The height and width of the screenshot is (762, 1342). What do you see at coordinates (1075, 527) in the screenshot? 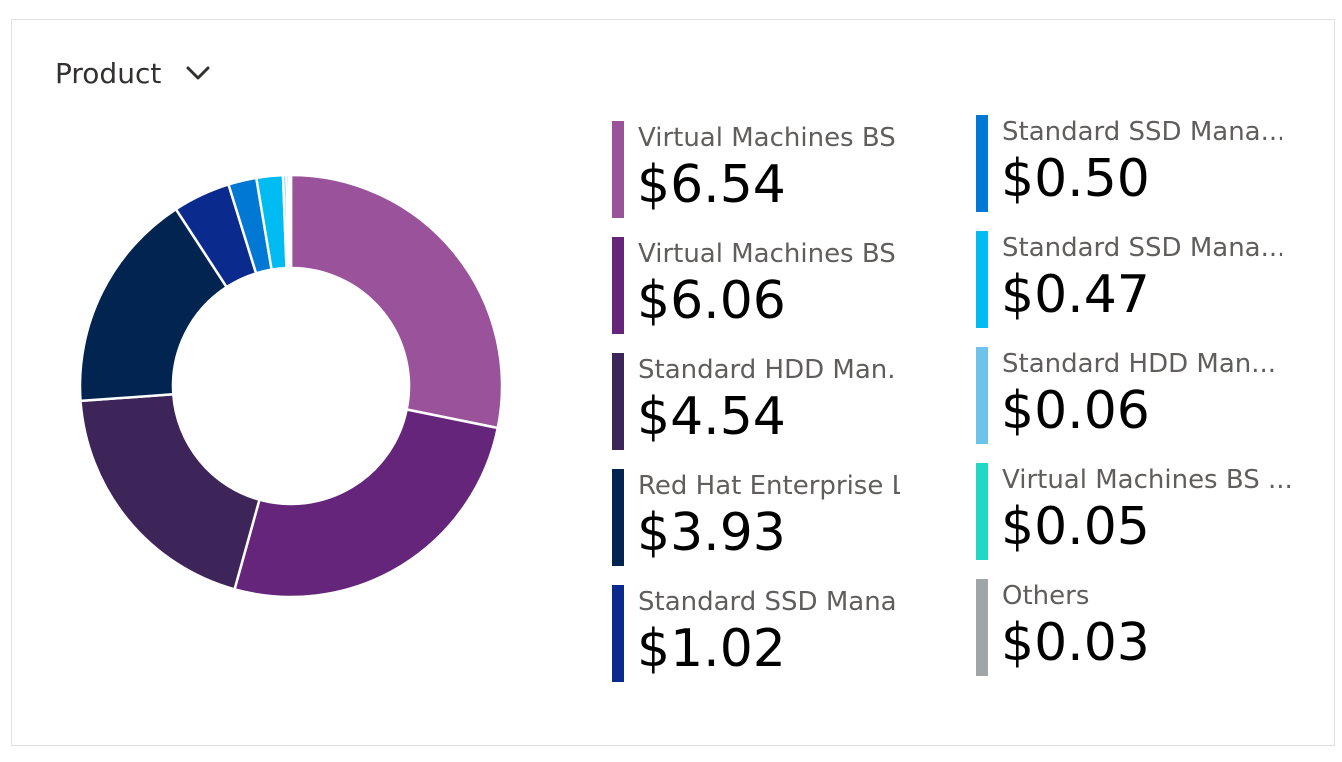
I see `legend-value: $0.05` at bounding box center [1075, 527].